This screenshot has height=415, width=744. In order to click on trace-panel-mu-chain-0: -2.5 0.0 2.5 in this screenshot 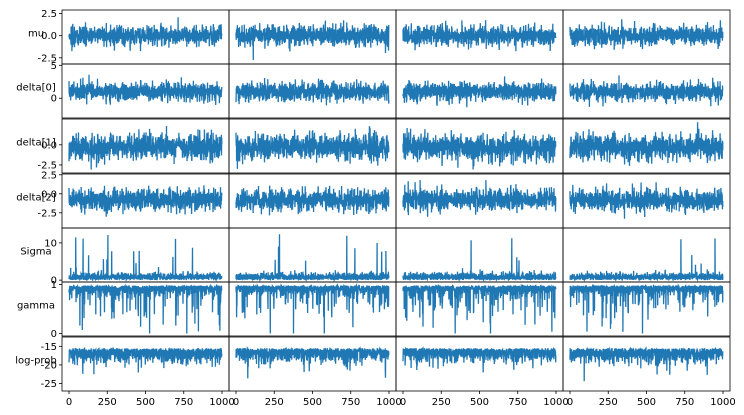, I will do `click(133, 37)`.